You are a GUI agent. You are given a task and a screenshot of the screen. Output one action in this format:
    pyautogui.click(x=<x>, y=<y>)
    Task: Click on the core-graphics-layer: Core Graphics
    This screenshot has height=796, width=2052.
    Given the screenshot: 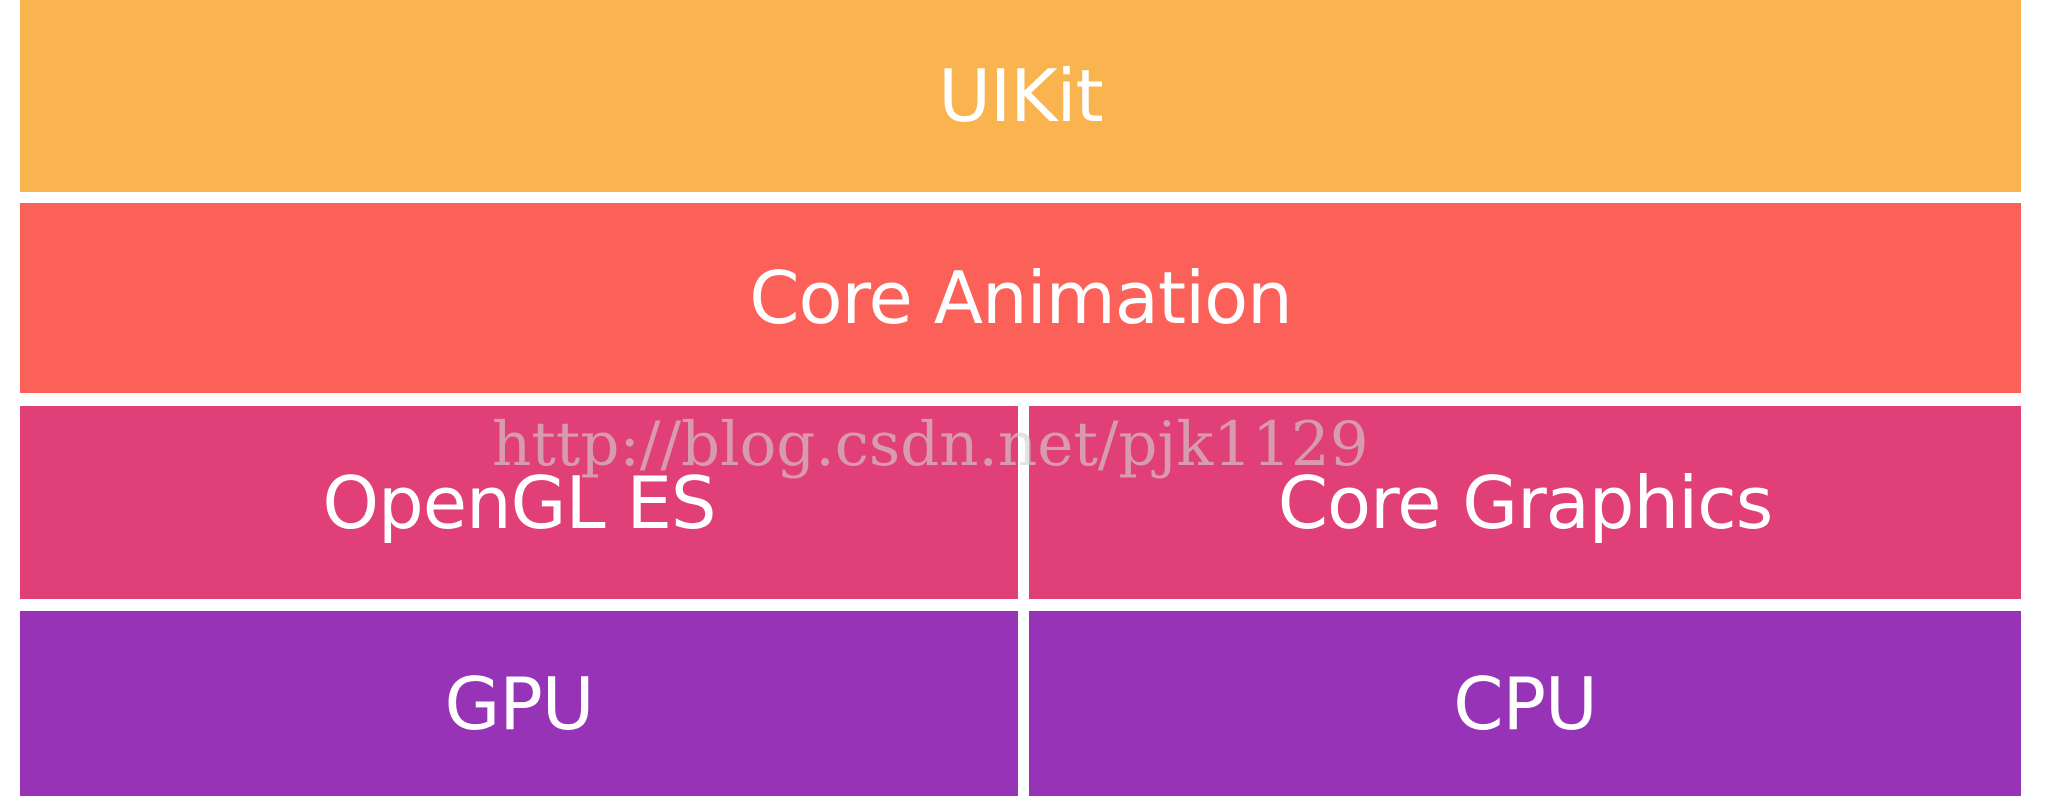 What is the action you would take?
    pyautogui.click(x=1525, y=502)
    